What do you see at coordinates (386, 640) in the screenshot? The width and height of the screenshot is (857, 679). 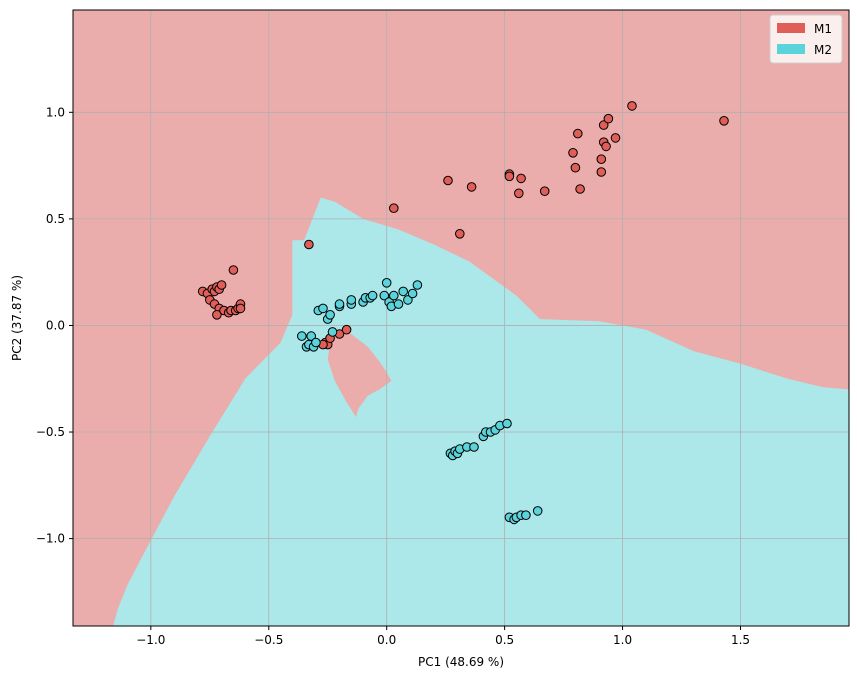 I see `x-tick-label: 0.0` at bounding box center [386, 640].